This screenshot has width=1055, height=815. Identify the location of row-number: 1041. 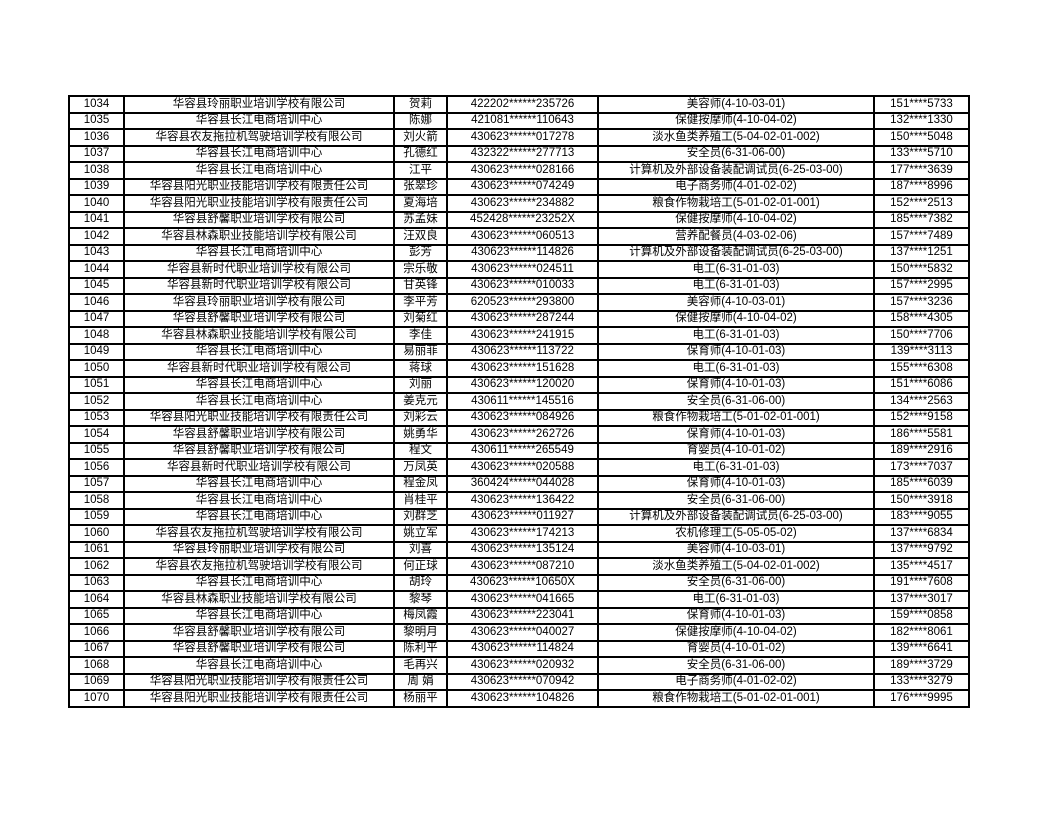
(96, 219).